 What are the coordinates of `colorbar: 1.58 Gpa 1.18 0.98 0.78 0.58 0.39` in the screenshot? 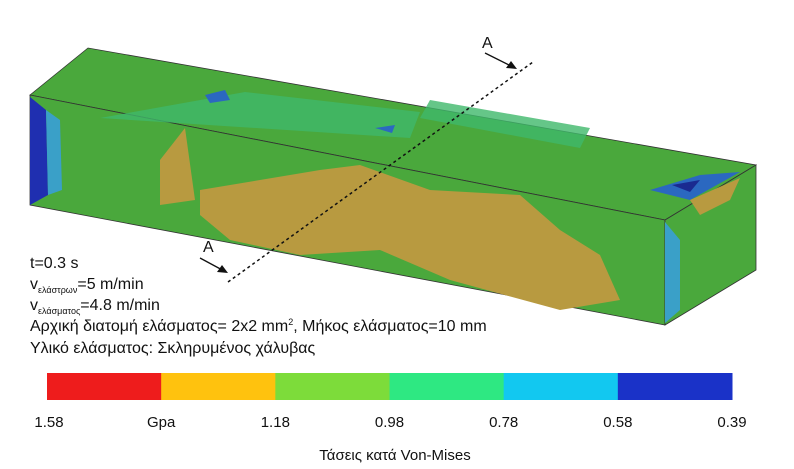 It's located at (390, 402).